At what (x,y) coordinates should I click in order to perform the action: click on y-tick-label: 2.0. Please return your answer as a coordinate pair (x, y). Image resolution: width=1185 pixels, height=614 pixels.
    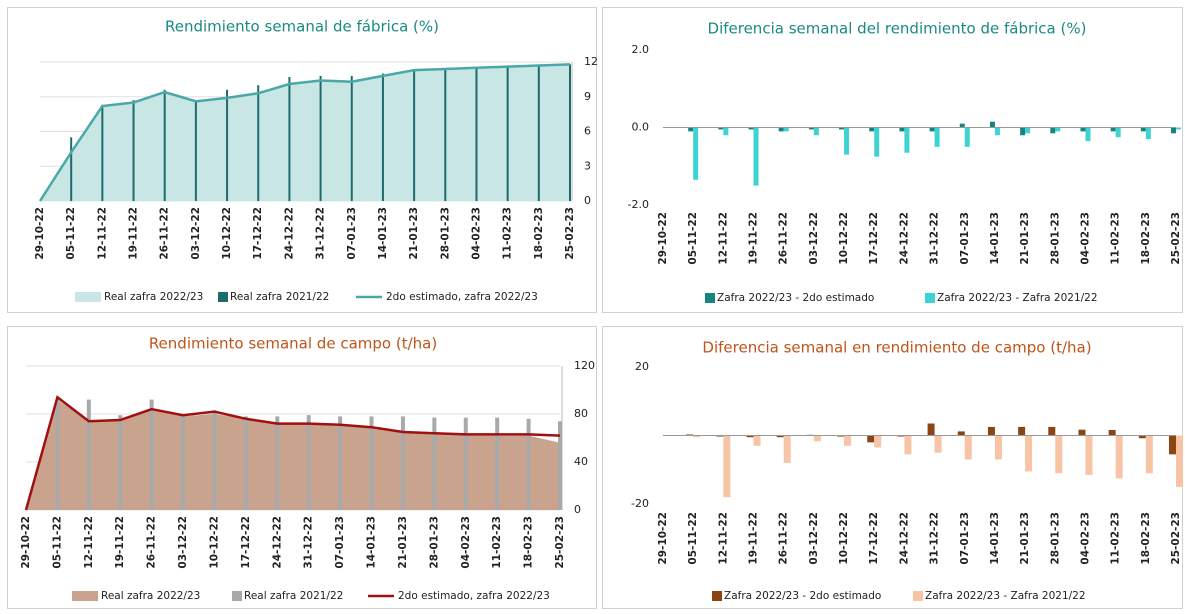
    Looking at the image, I should click on (641, 49).